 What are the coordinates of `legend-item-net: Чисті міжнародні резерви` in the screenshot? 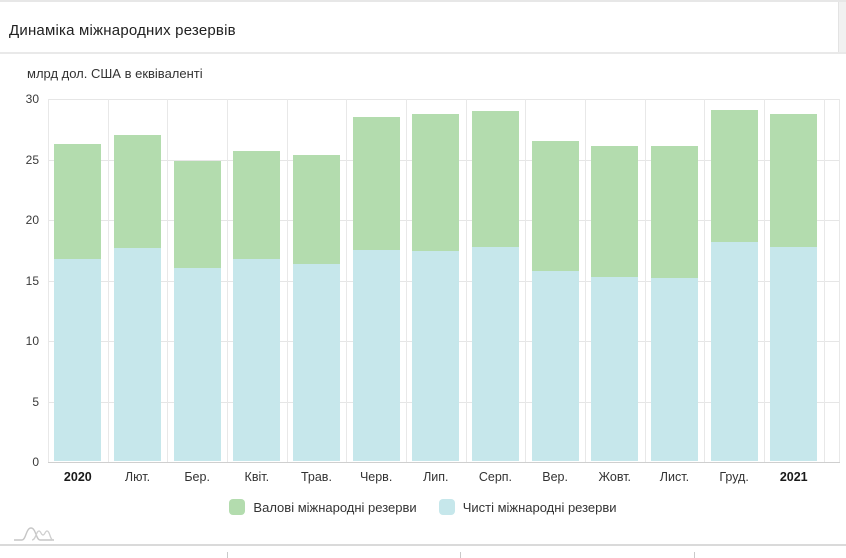 It's located at (527, 507).